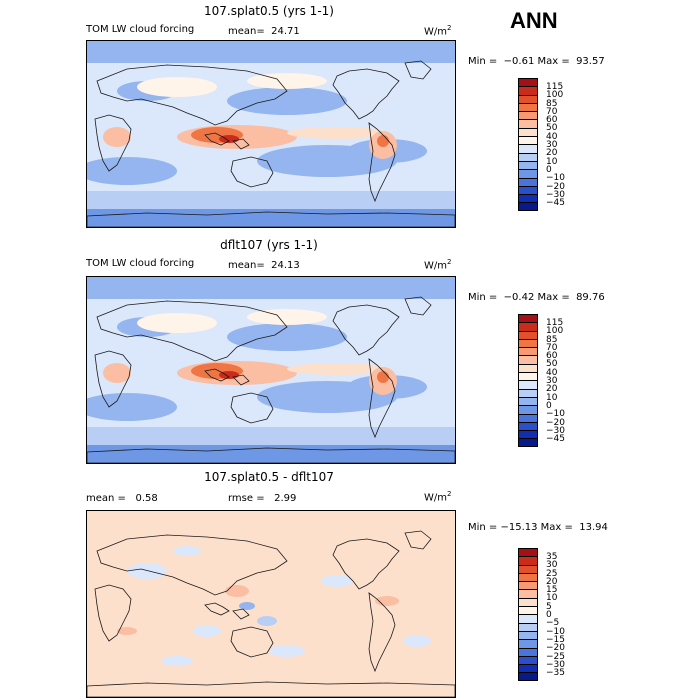 Image resolution: width=700 pixels, height=700 pixels. I want to click on panel-1-map, so click(271, 134).